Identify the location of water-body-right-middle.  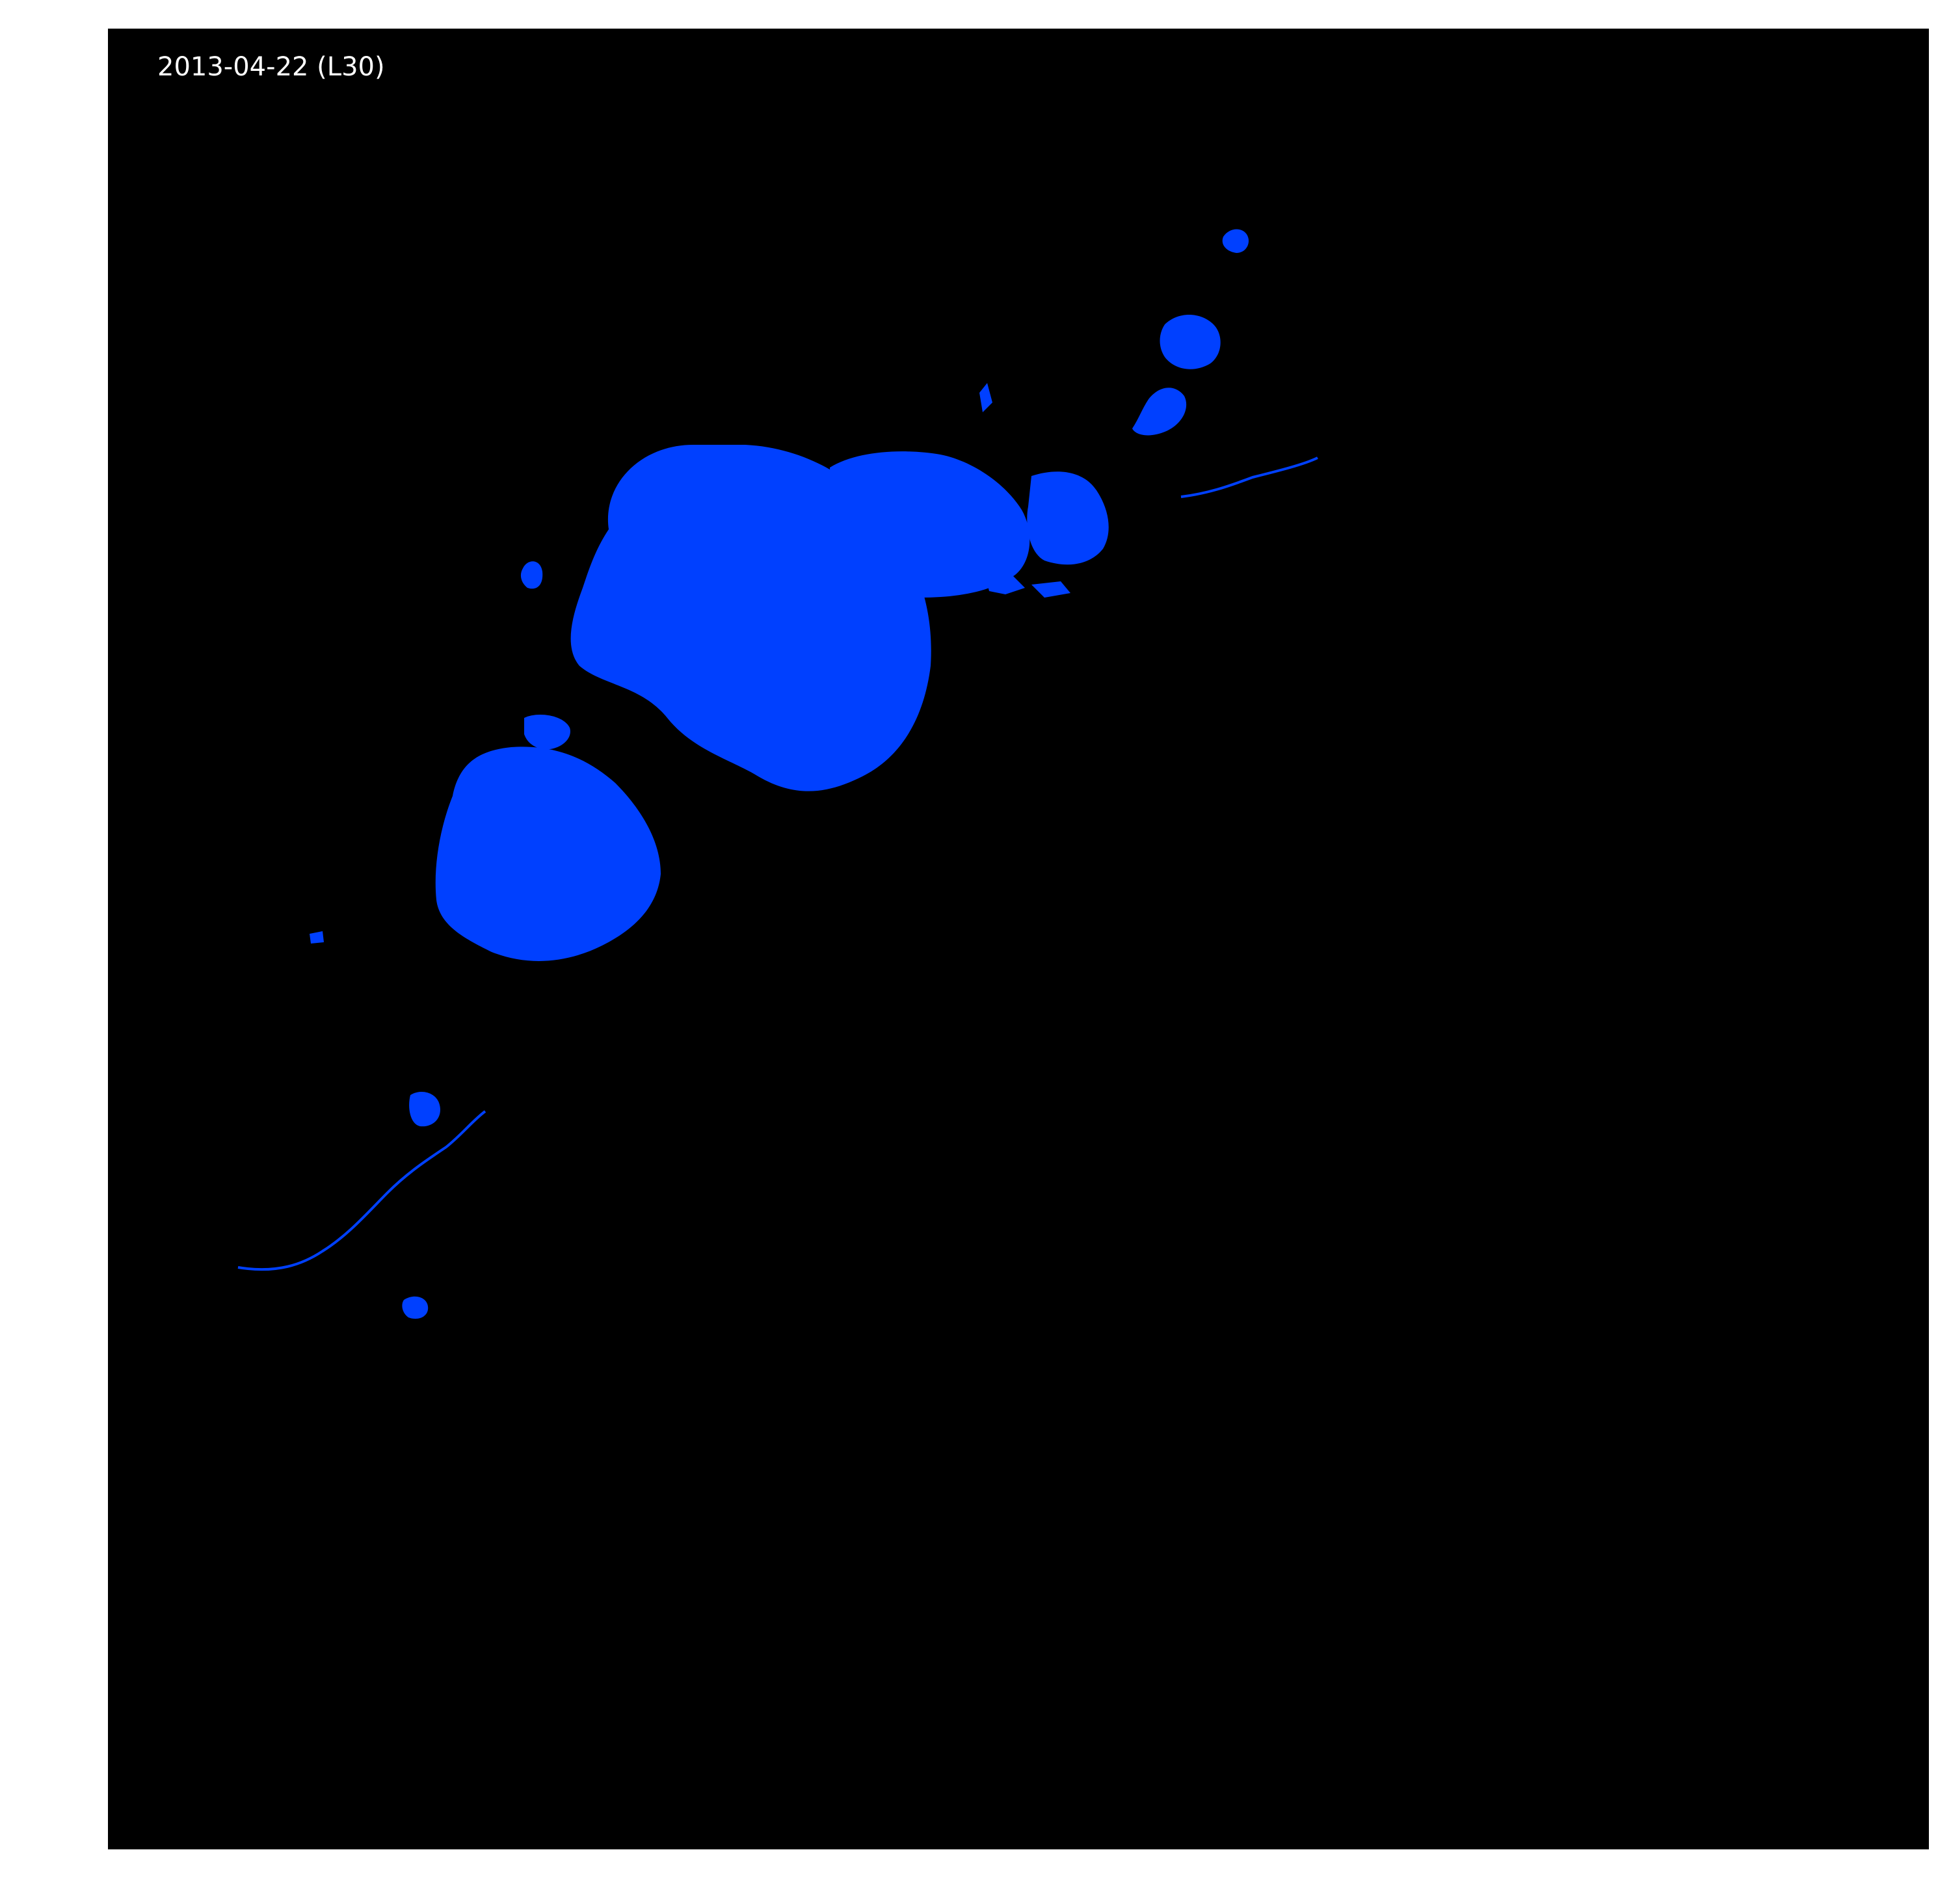
(1067, 517).